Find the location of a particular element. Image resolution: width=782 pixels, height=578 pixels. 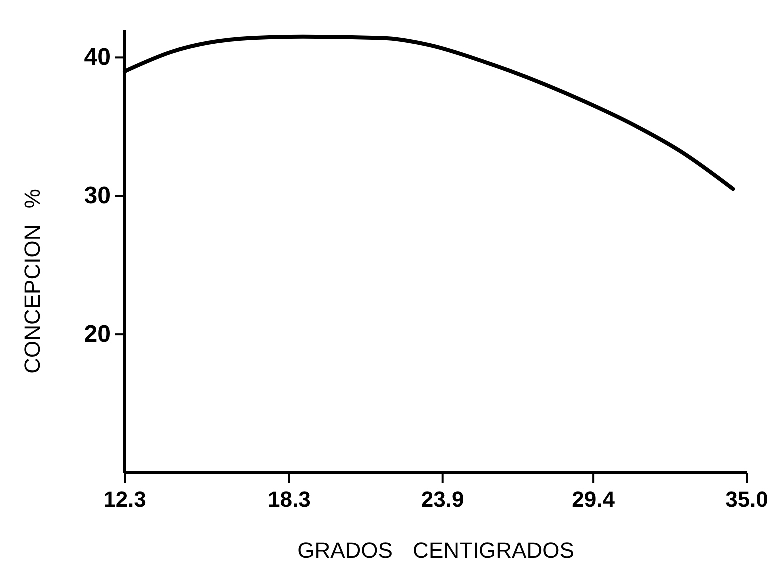

x-tick-label: 18.3 is located at coordinates (289, 499).